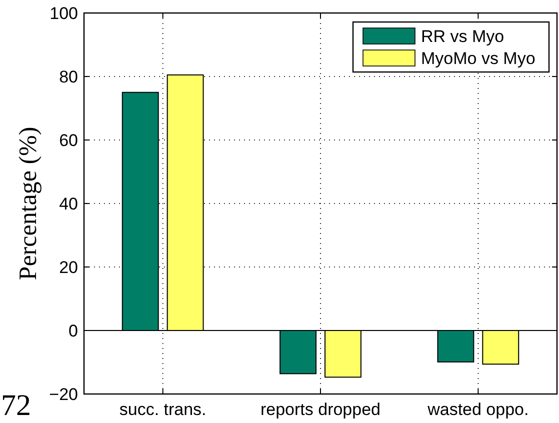 The image size is (559, 423). Describe the element at coordinates (64, 13) in the screenshot. I see `y-tick-label: 100` at that location.